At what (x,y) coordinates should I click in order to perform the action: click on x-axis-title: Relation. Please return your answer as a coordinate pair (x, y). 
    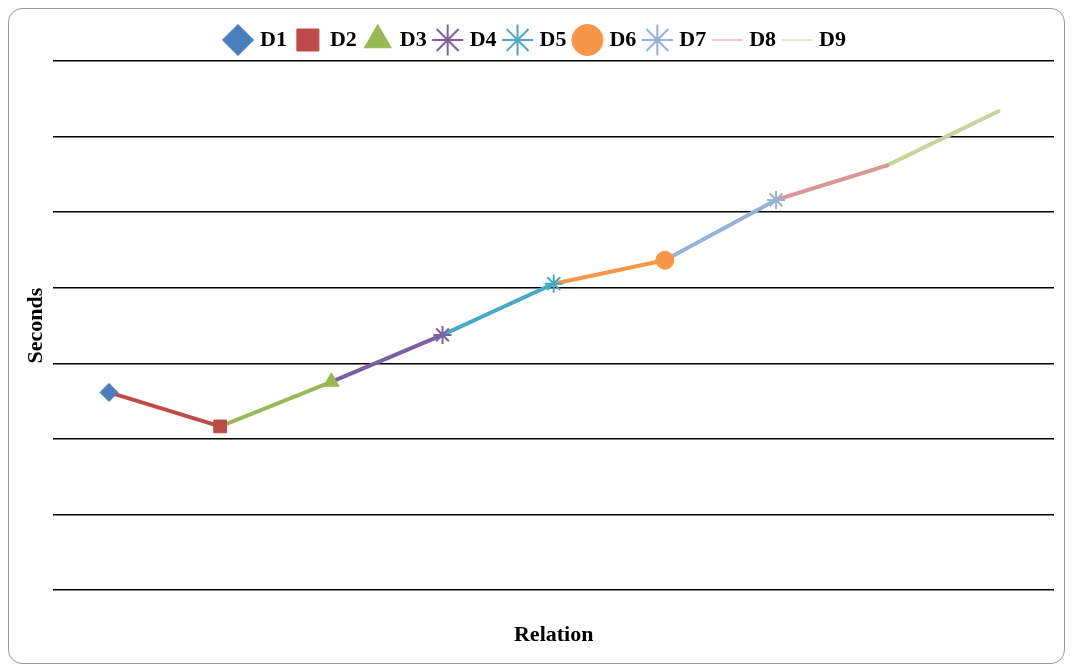
    Looking at the image, I should click on (553, 634).